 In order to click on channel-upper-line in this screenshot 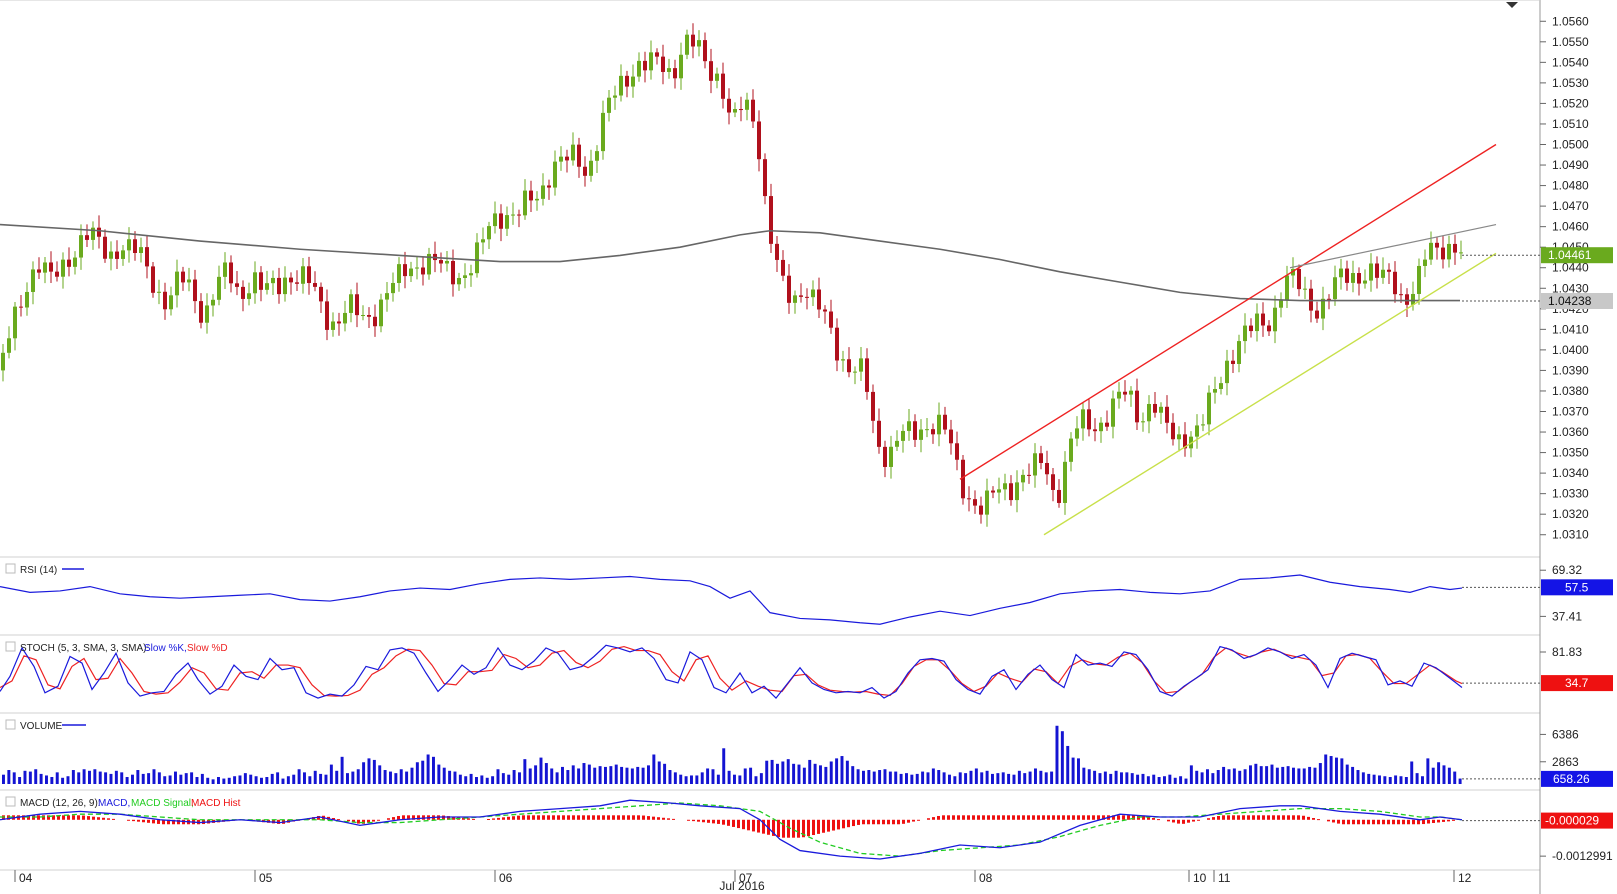, I will do `click(1228, 311)`.